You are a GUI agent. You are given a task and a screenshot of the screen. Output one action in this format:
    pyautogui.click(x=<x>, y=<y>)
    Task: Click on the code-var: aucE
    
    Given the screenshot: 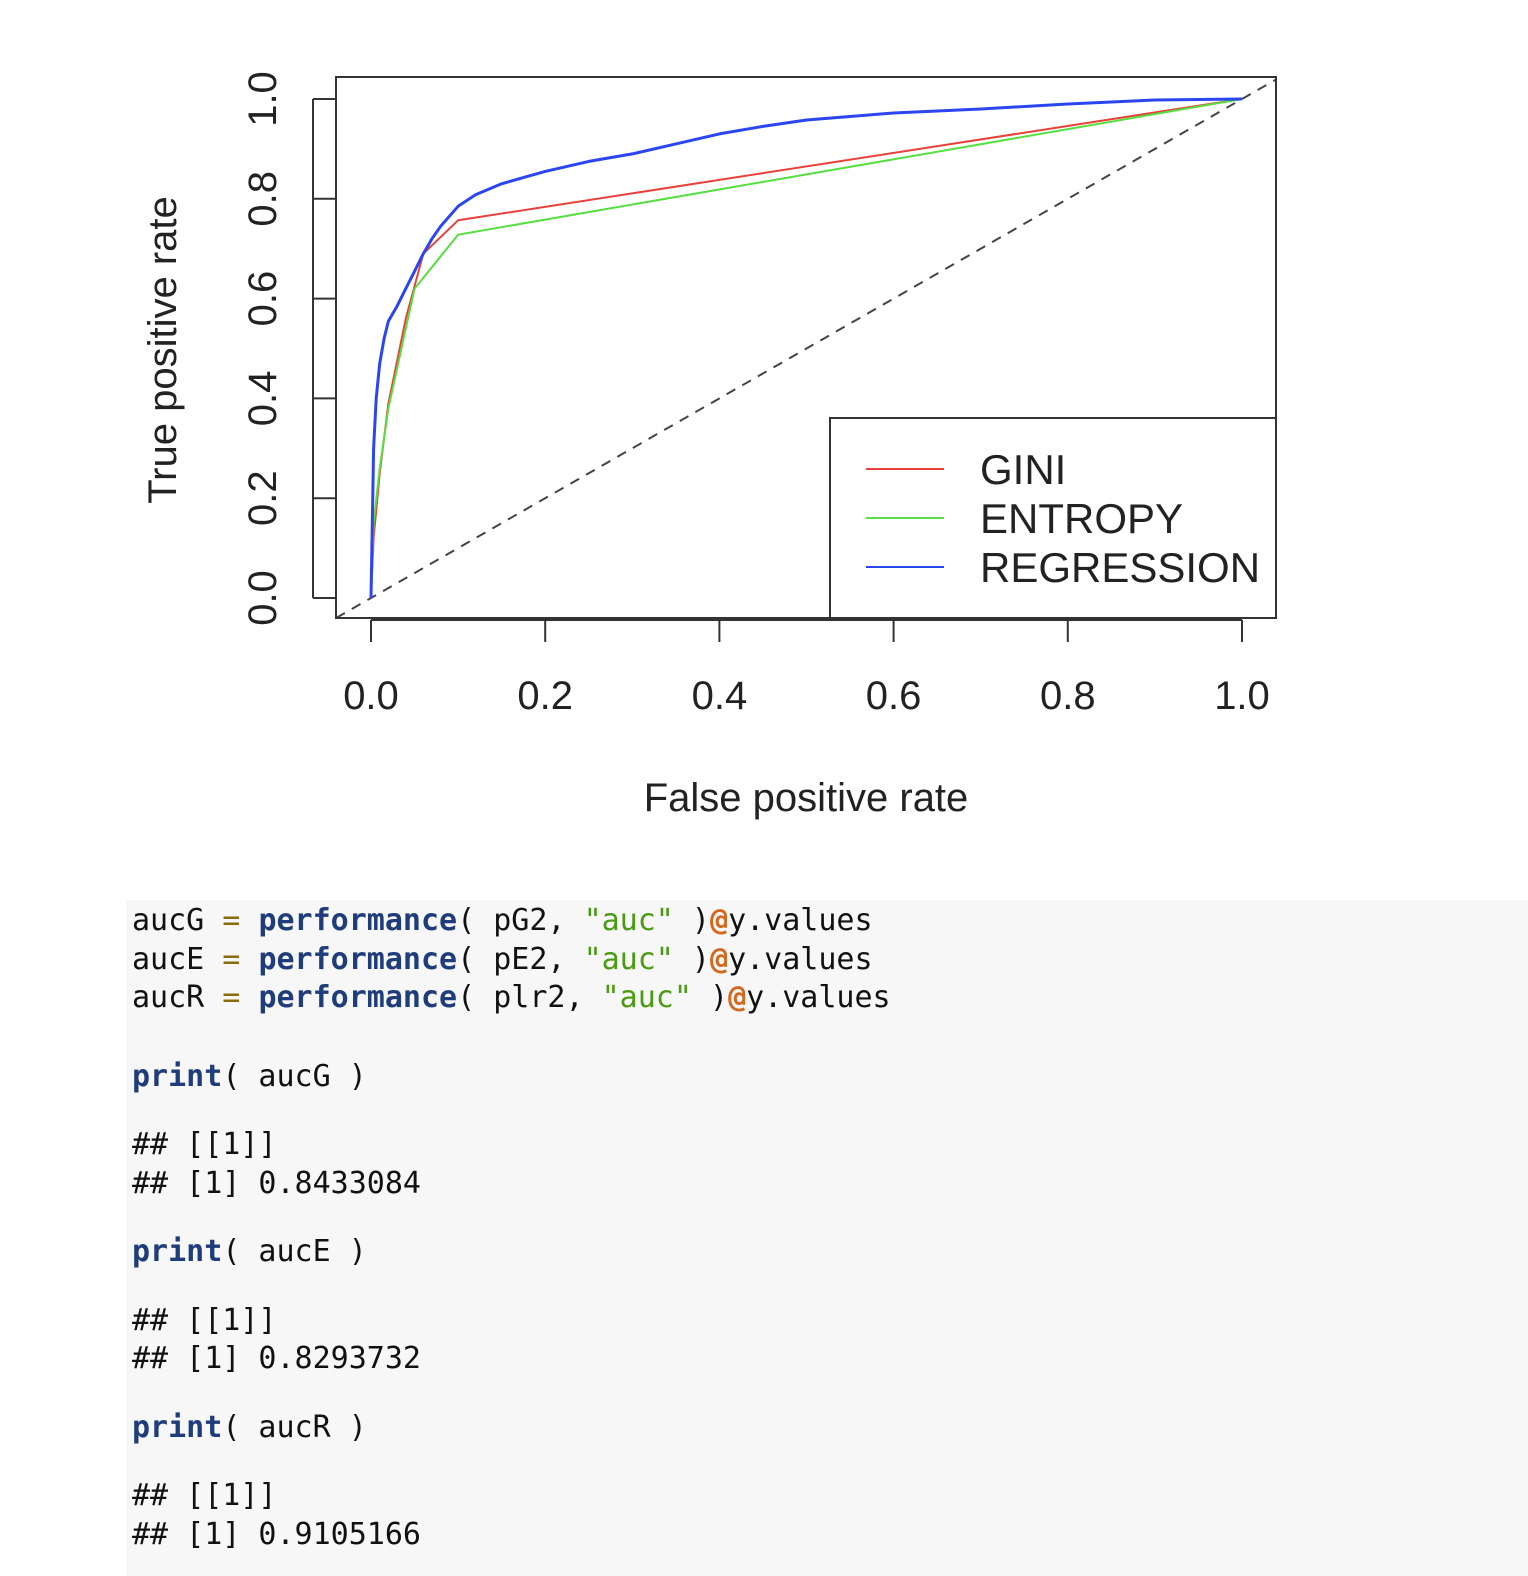 What is the action you would take?
    pyautogui.click(x=168, y=959)
    